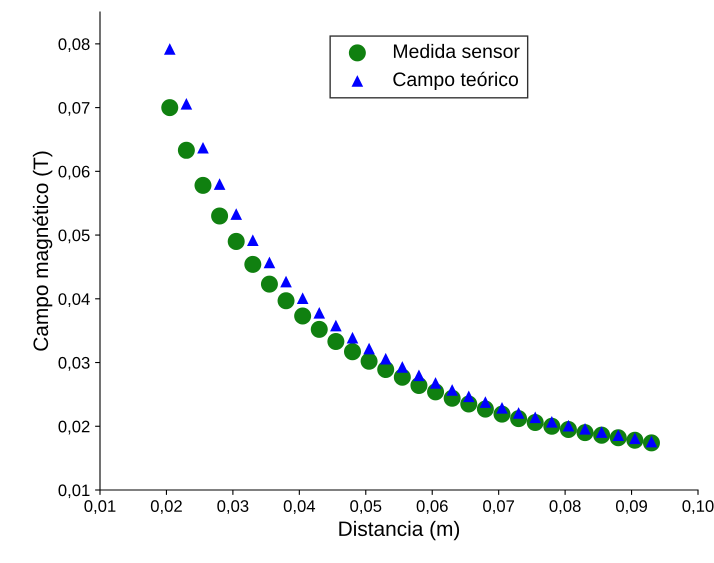 Image resolution: width=714 pixels, height=563 pixels. I want to click on x-tick-label: 0,05, so click(366, 507).